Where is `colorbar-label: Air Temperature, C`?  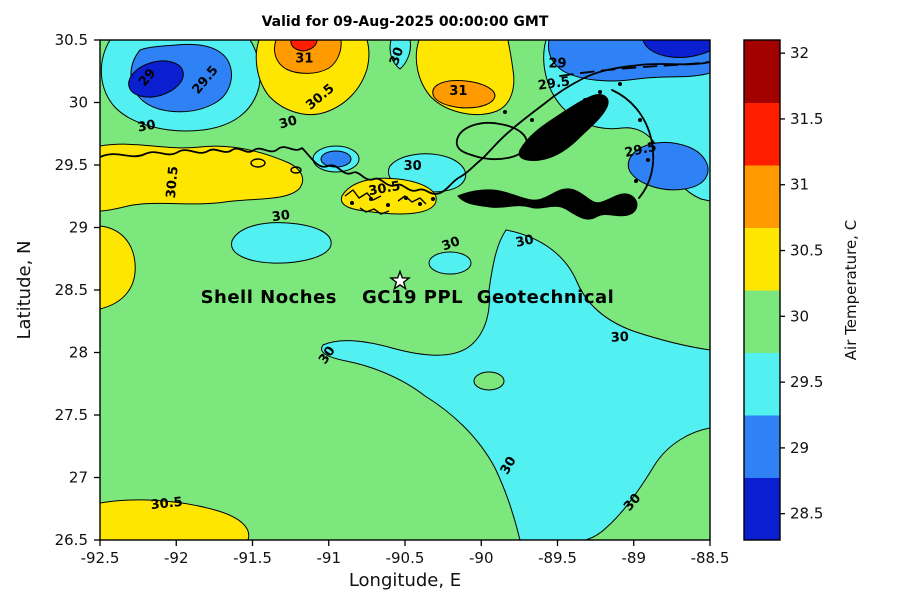 colorbar-label: Air Temperature, C is located at coordinates (851, 290).